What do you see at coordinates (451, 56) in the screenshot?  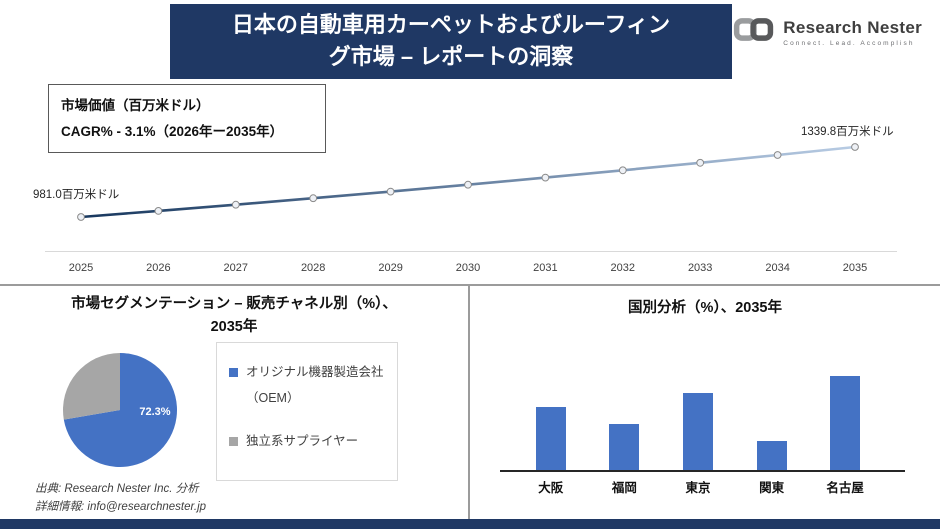 I see `report-title-line2: グ市場 – レポートの洞察` at bounding box center [451, 56].